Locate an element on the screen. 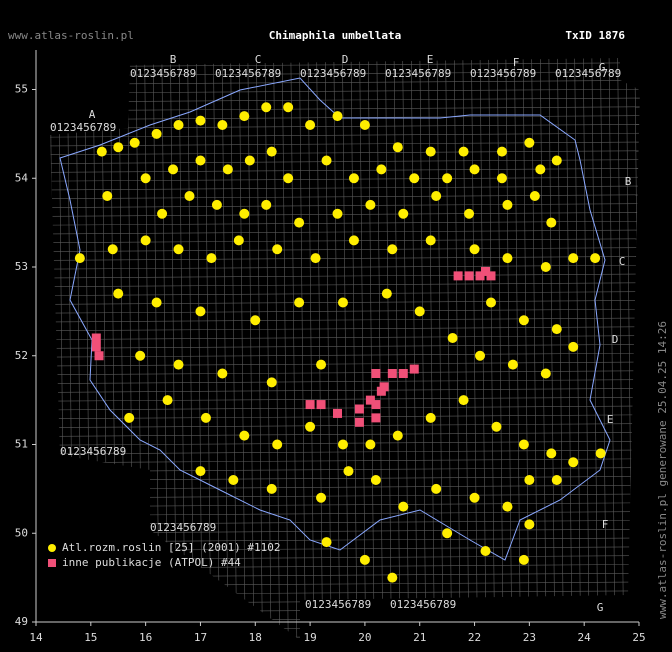 The image size is (672, 652). grid-letter: C is located at coordinates (258, 59).